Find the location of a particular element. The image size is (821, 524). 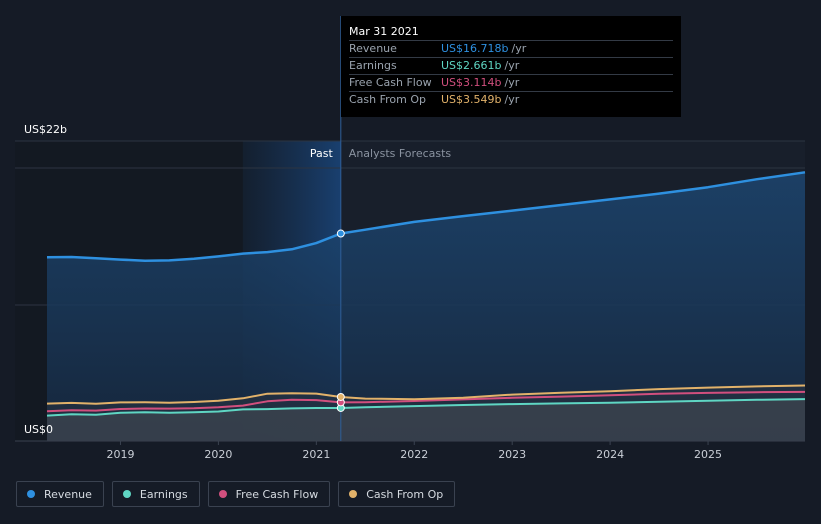

legend-item-cash-from-op: Cash From Op is located at coordinates (397, 494).